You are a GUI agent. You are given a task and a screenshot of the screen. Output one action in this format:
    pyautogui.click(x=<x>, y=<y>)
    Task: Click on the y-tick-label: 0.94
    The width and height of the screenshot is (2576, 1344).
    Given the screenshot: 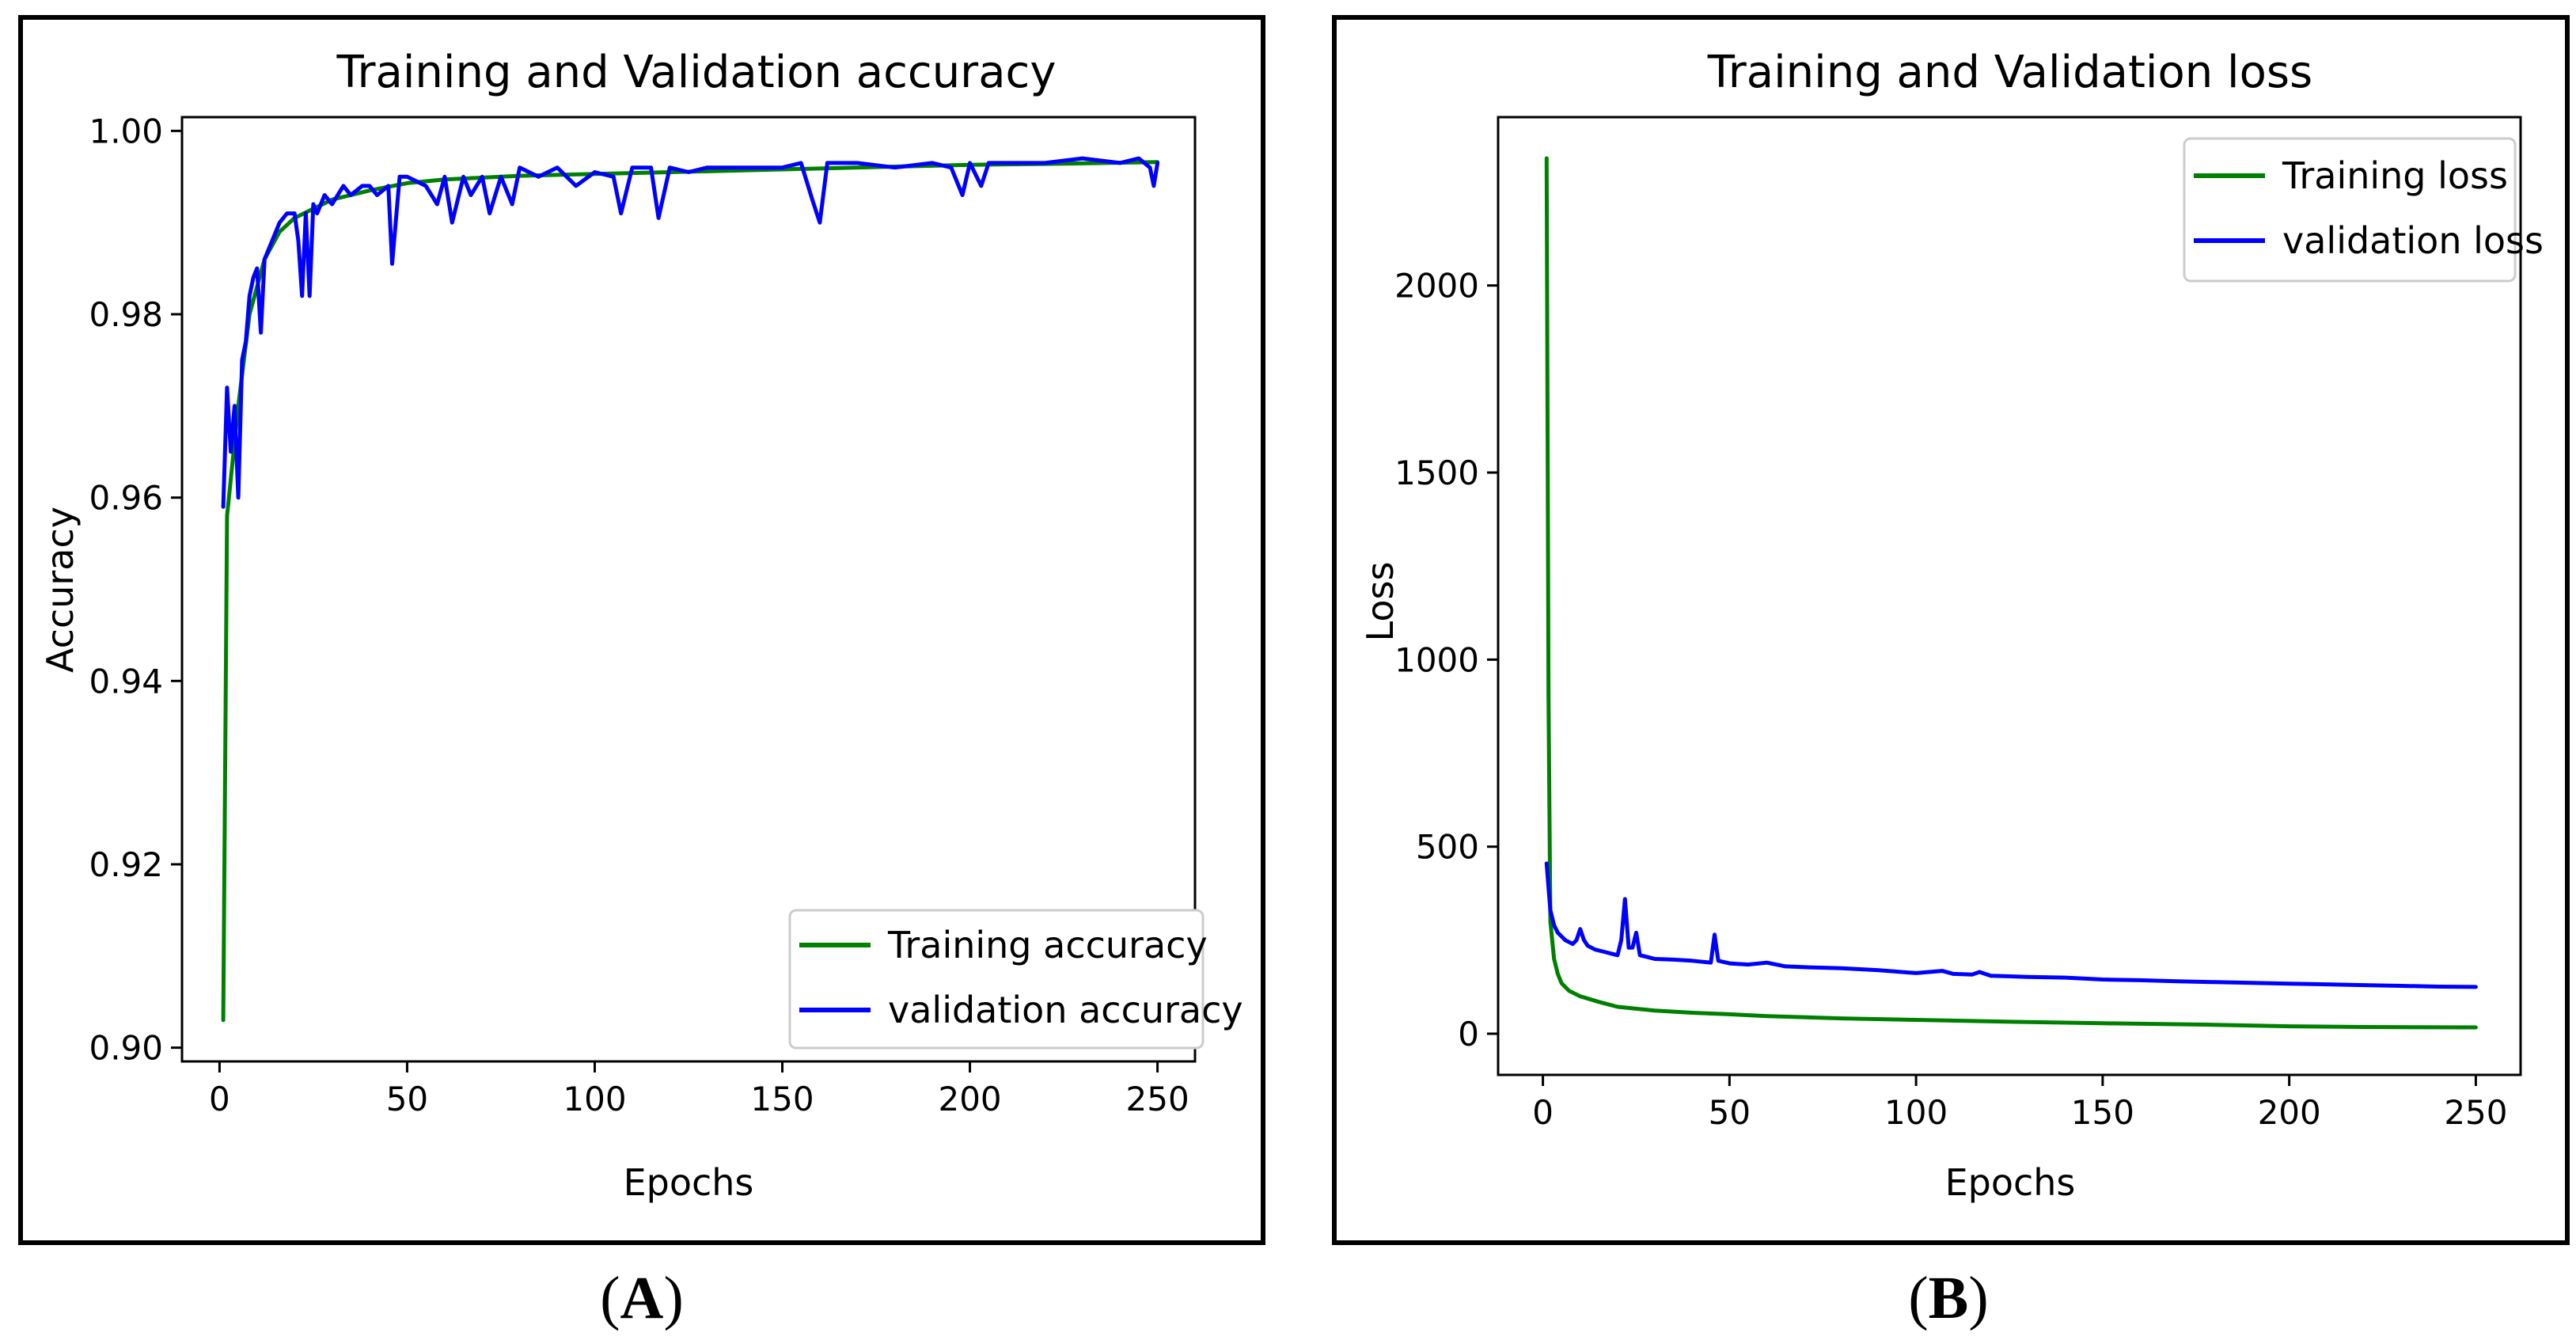 What is the action you would take?
    pyautogui.click(x=126, y=681)
    